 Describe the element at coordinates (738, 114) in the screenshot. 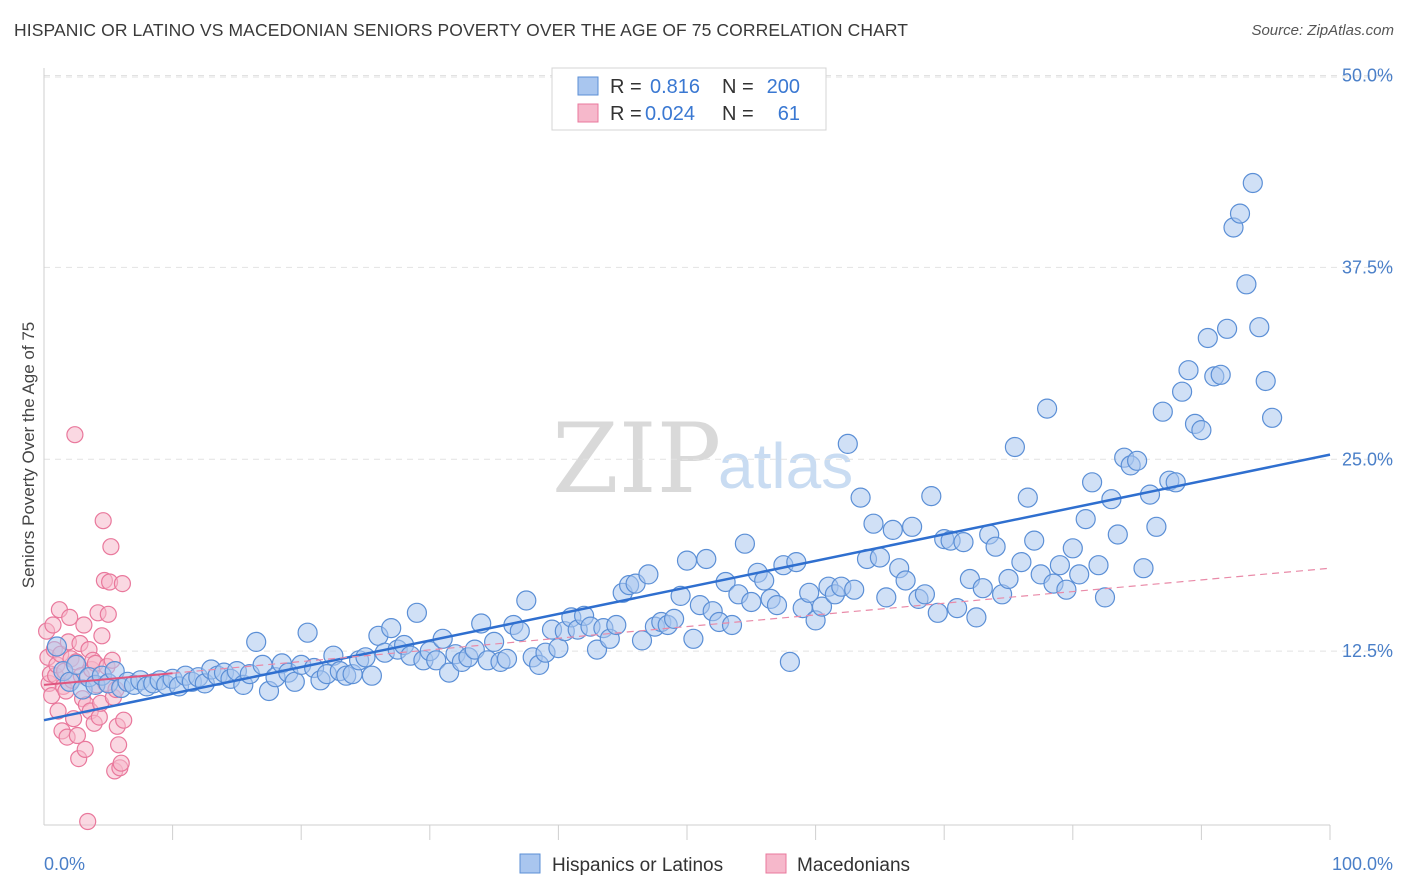

I see `legend-n-label-2: N =` at that location.